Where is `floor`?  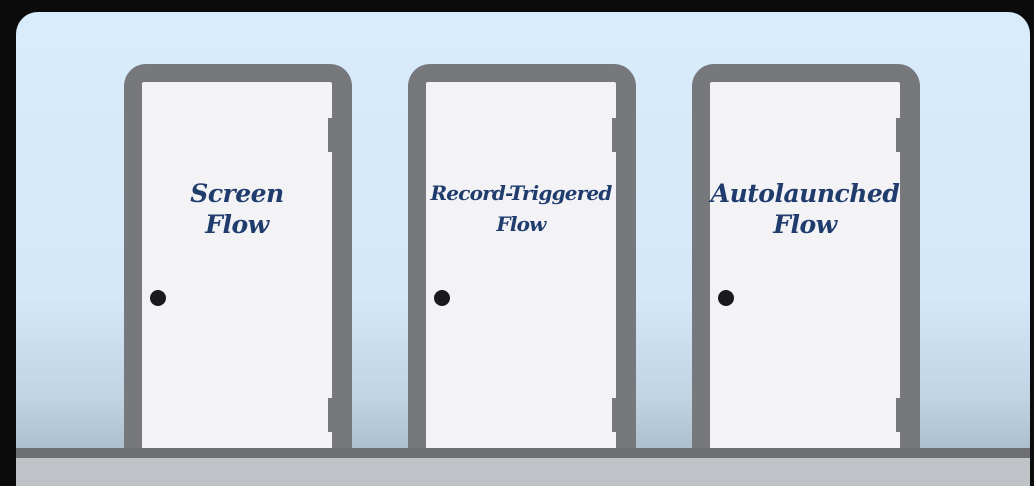 floor is located at coordinates (523, 467).